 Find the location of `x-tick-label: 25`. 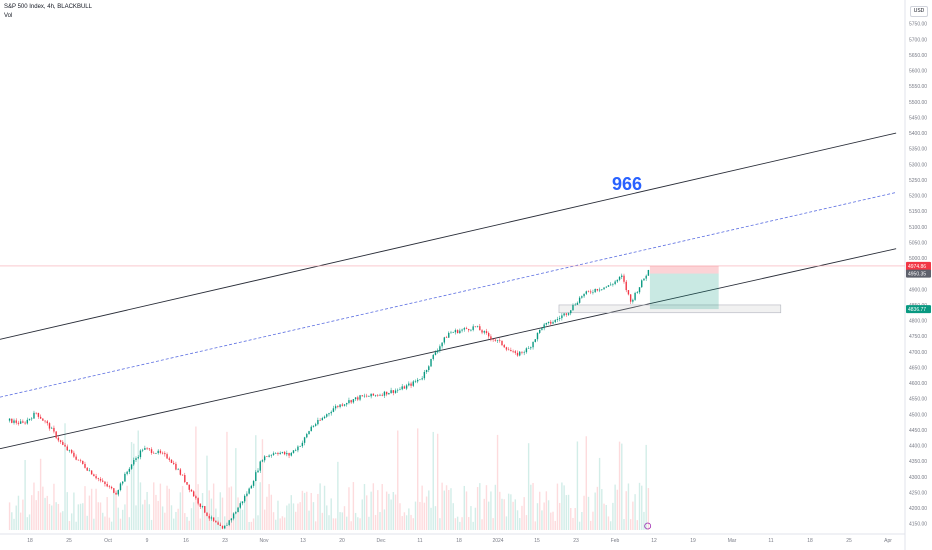

x-tick-label: 25 is located at coordinates (69, 541).